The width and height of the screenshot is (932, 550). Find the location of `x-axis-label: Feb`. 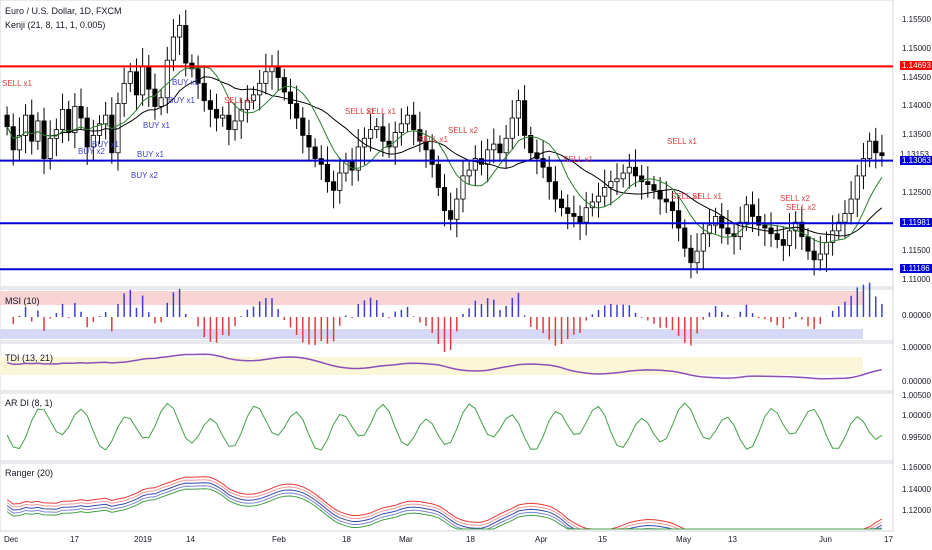

x-axis-label: Feb is located at coordinates (279, 539).